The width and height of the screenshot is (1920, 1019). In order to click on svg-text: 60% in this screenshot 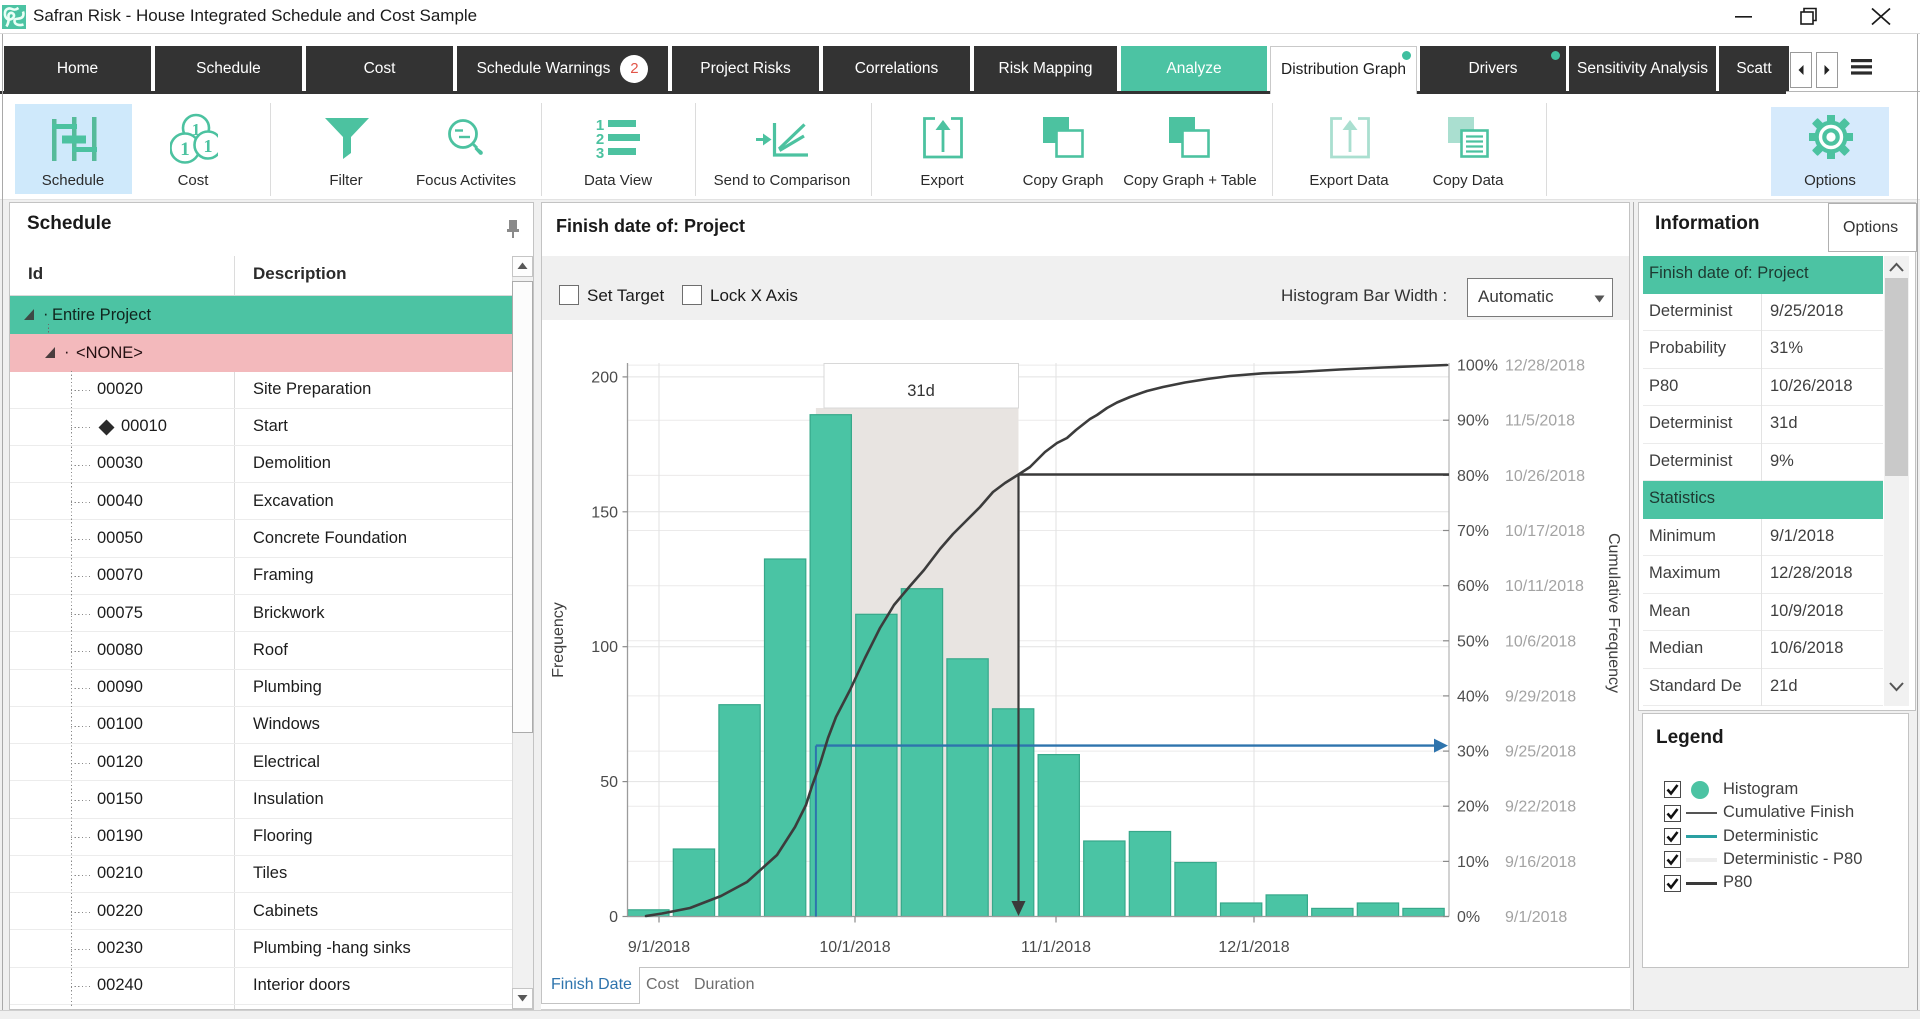, I will do `click(1473, 586)`.